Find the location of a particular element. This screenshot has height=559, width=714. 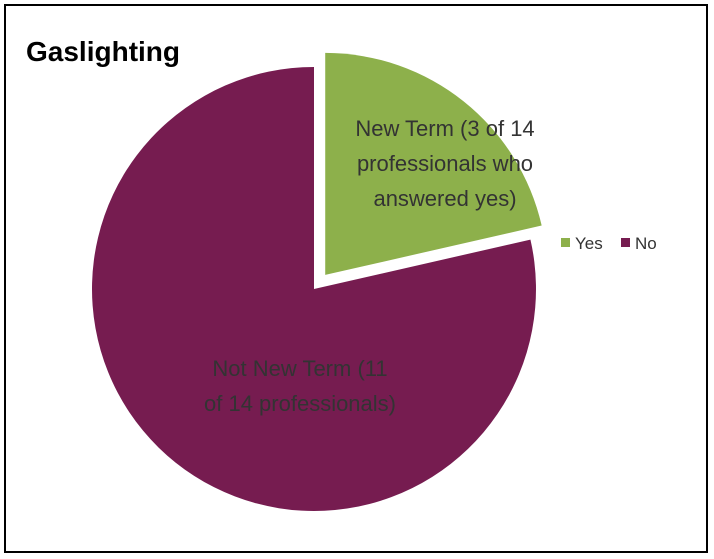

pie-slice-yes is located at coordinates (433, 163).